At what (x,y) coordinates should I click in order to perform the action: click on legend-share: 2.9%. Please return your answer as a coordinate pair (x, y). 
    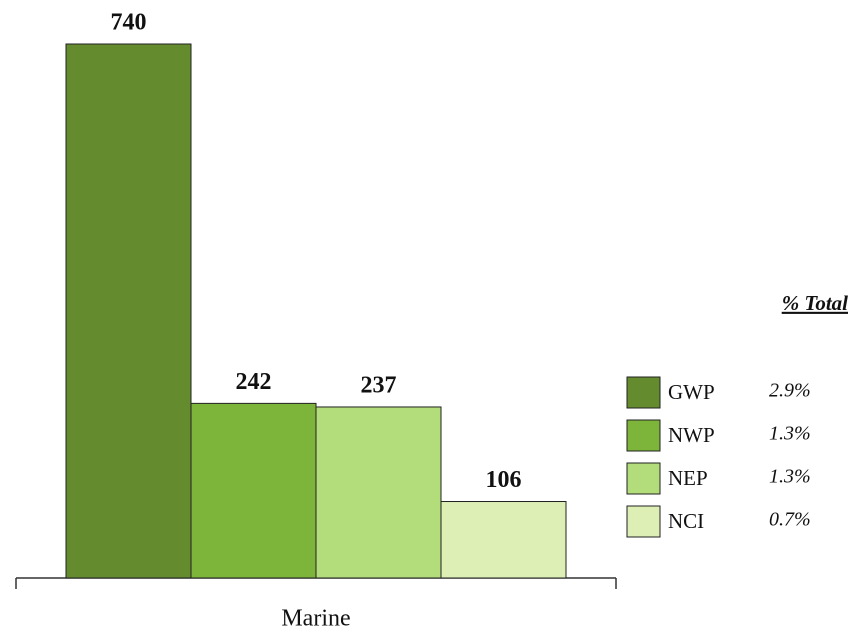
    Looking at the image, I should click on (790, 391).